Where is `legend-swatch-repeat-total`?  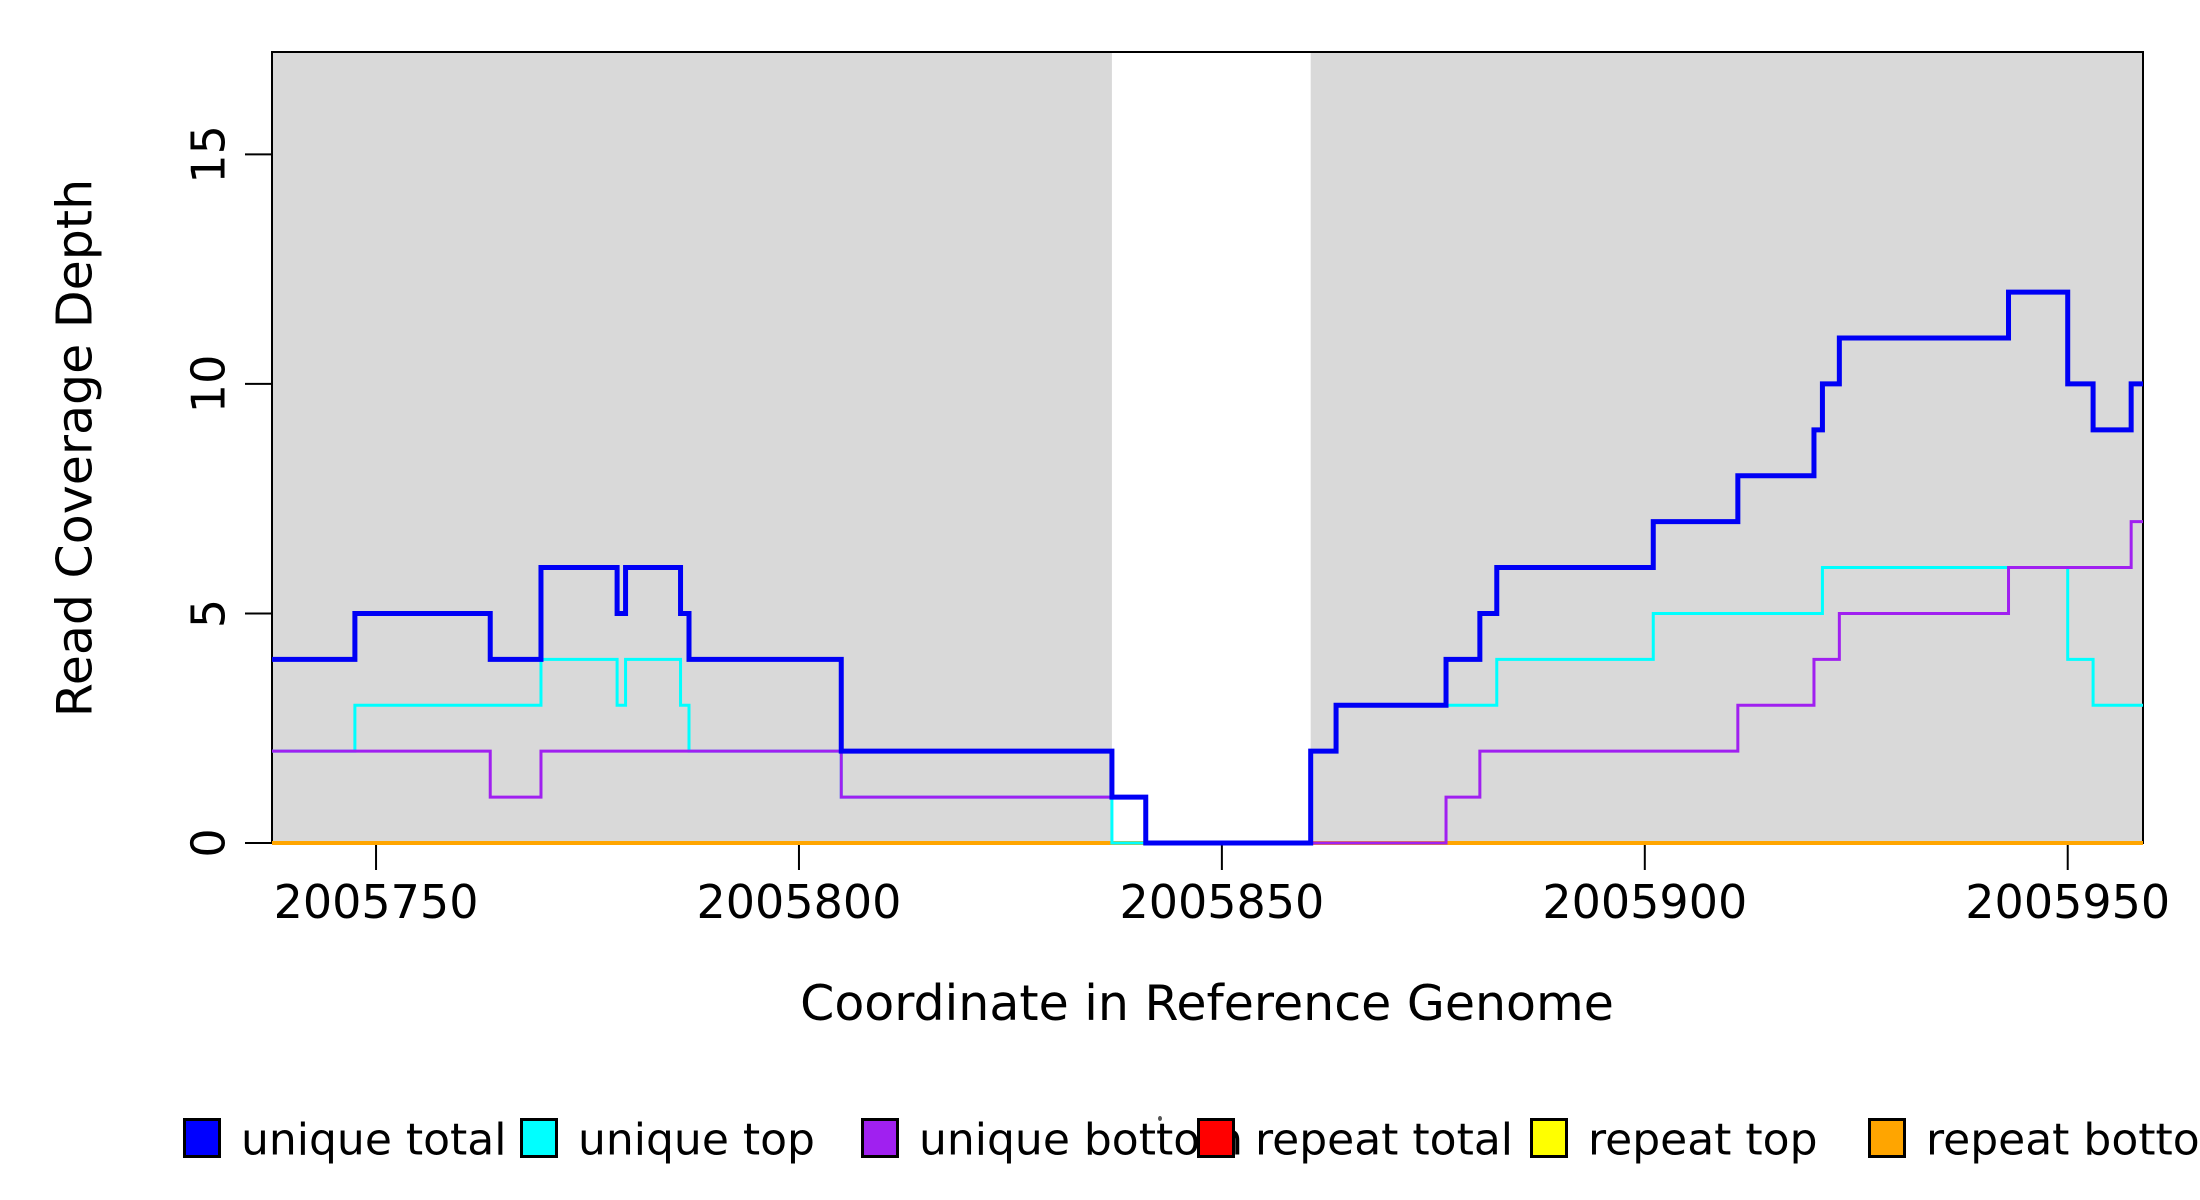
legend-swatch-repeat-total is located at coordinates (1216, 1138).